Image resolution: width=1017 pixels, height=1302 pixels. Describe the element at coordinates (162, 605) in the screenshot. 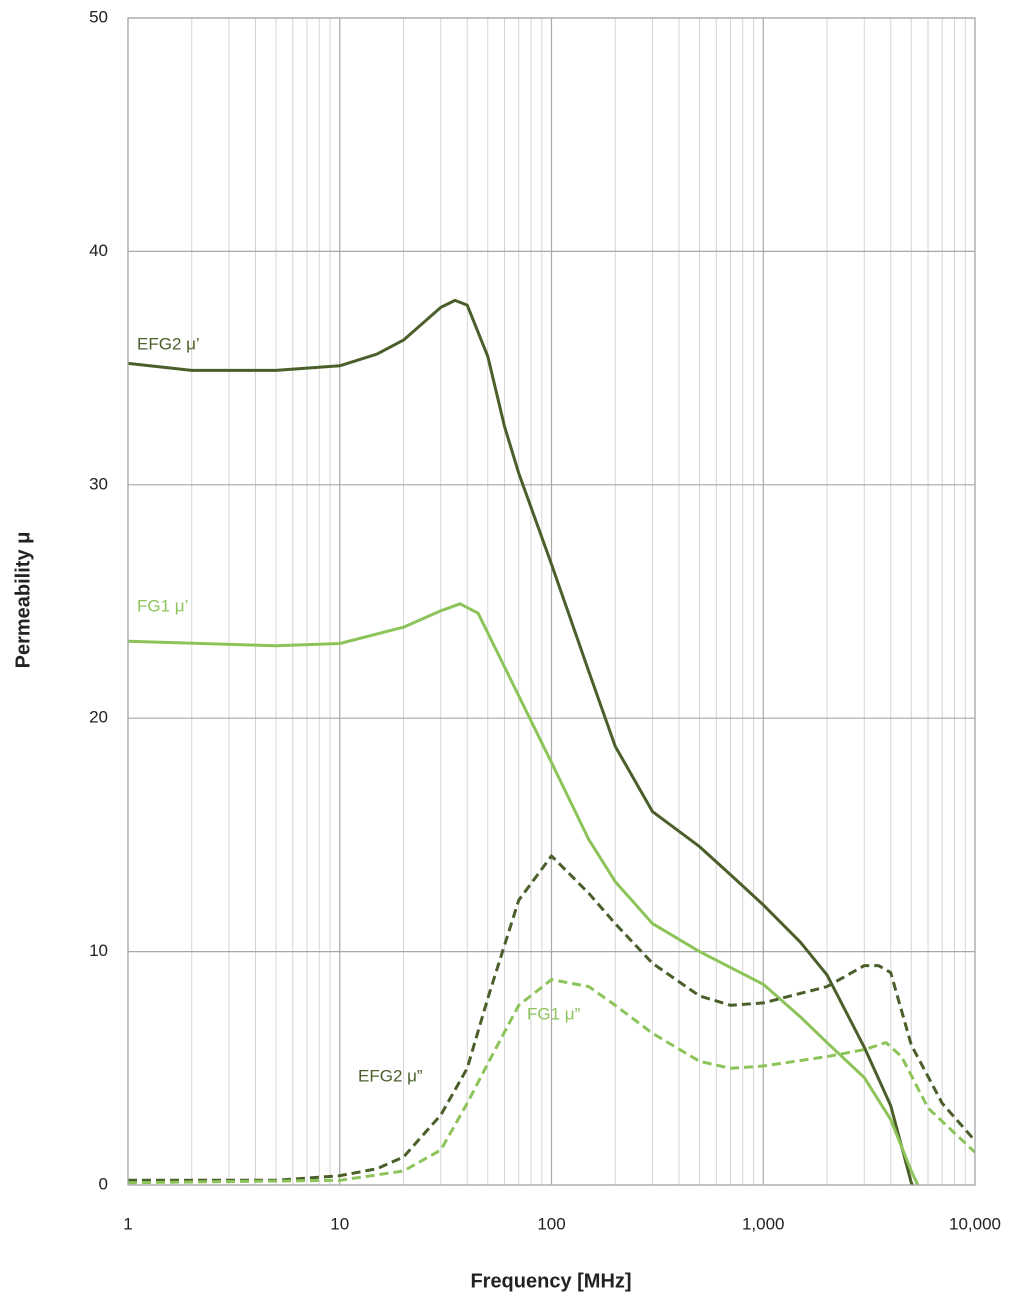

I see `series-label: FG1 μ’` at that location.